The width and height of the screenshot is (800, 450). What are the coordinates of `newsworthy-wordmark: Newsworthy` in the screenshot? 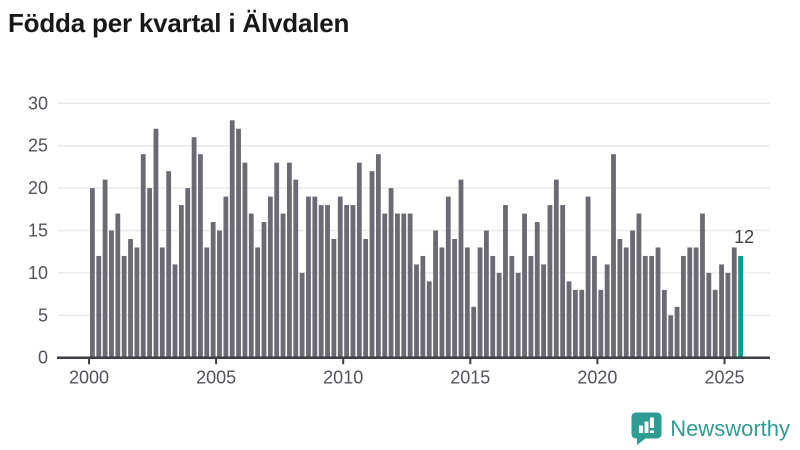 It's located at (730, 428).